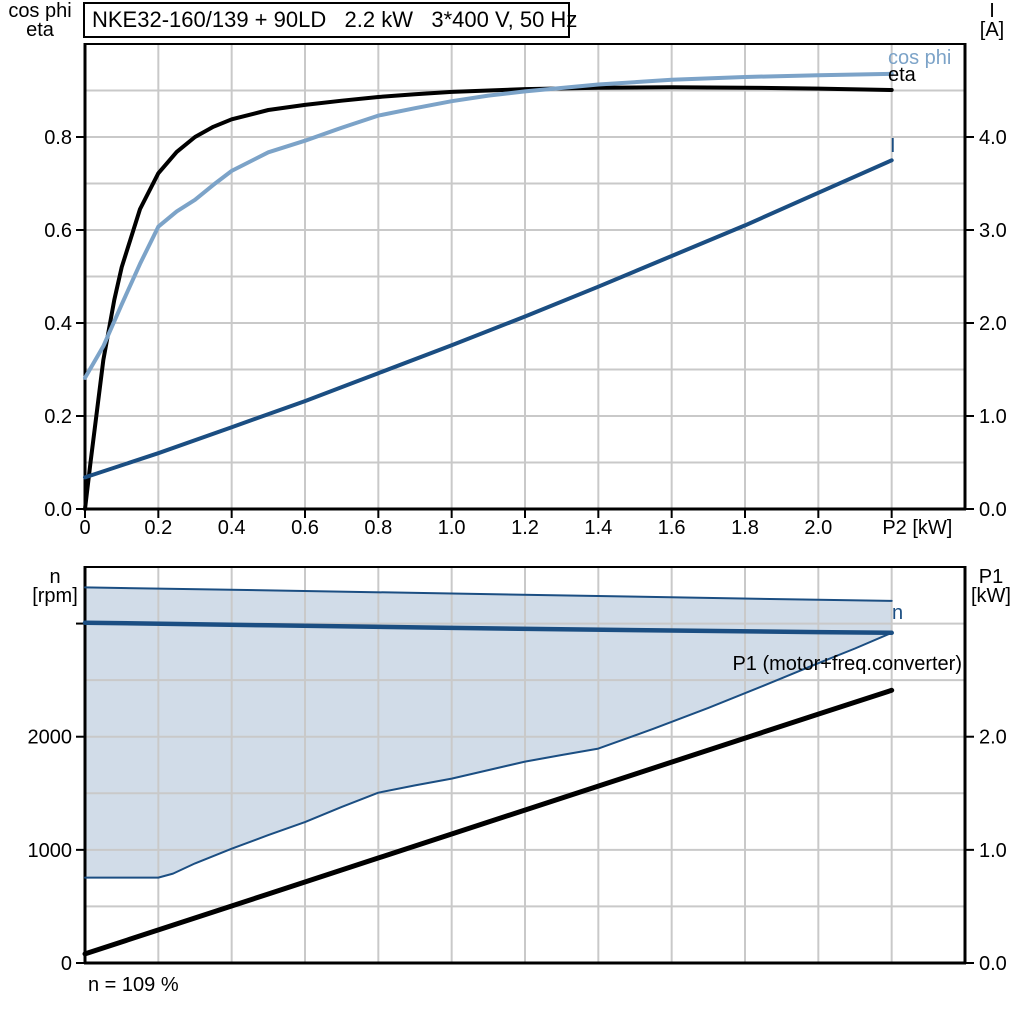  I want to click on y-left-tick-label: 0.0, so click(58, 510).